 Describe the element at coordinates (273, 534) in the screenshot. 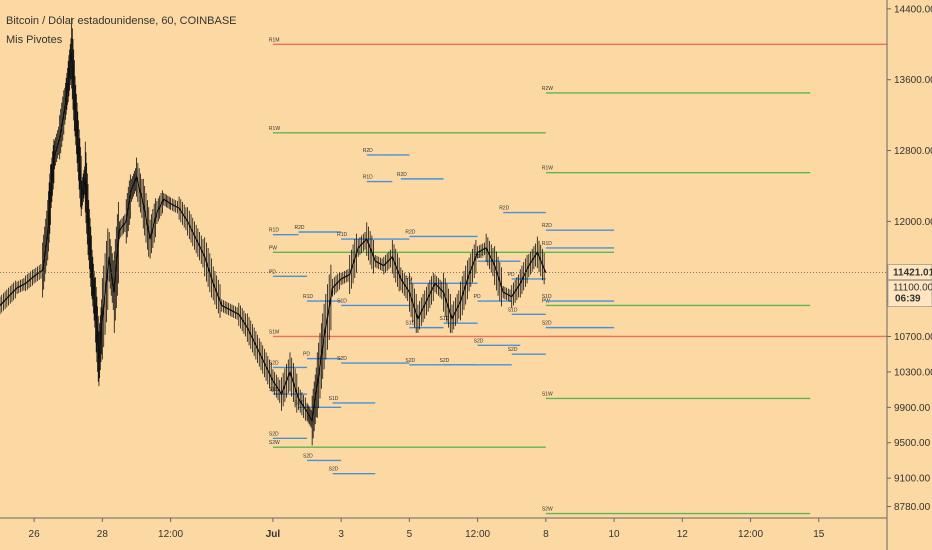

I see `x-tick-label: Jul` at that location.